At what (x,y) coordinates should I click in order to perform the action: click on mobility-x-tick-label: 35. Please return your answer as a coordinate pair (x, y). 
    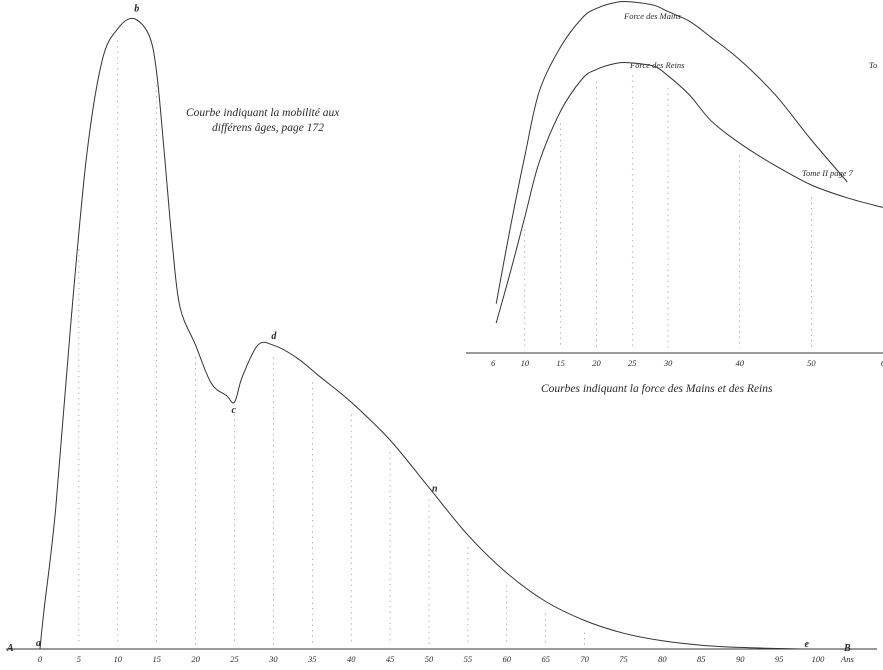
    Looking at the image, I should click on (312, 659).